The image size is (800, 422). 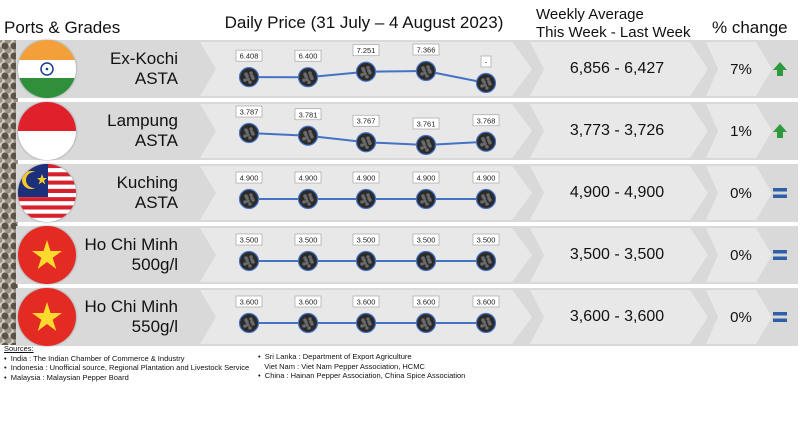 I want to click on port-label: Ho Chi Minh 550g/l, so click(x=129, y=317).